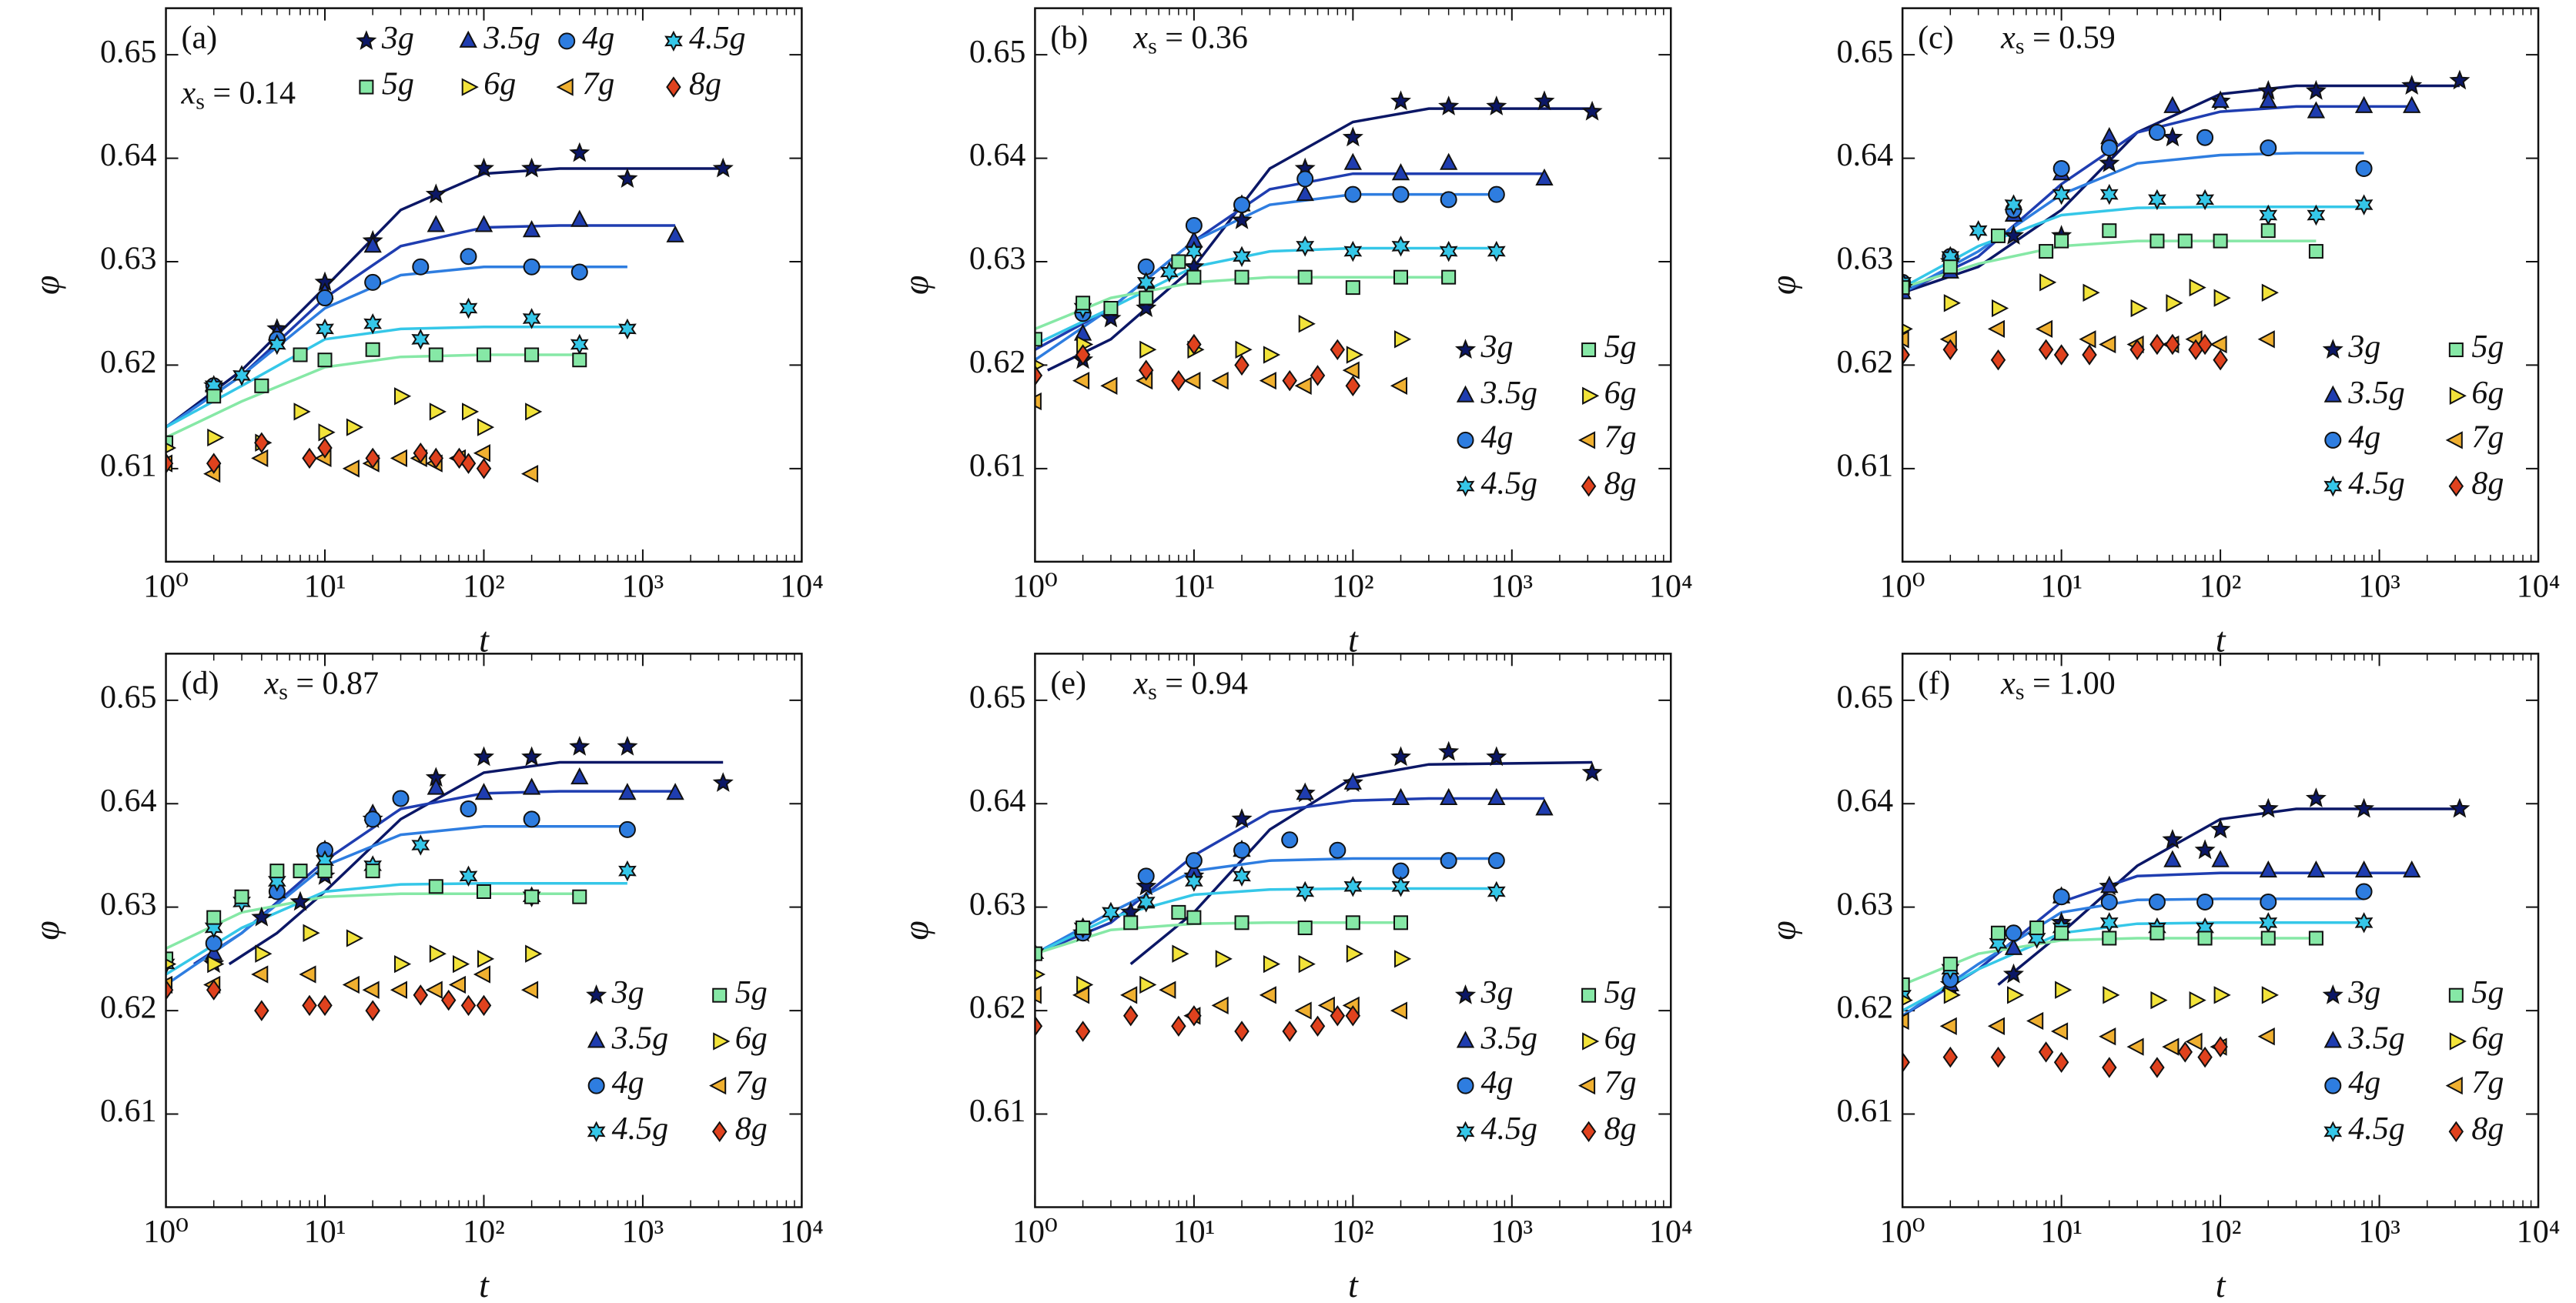  What do you see at coordinates (1353, 1232) in the screenshot?
I see `x-tick-label: 10²` at bounding box center [1353, 1232].